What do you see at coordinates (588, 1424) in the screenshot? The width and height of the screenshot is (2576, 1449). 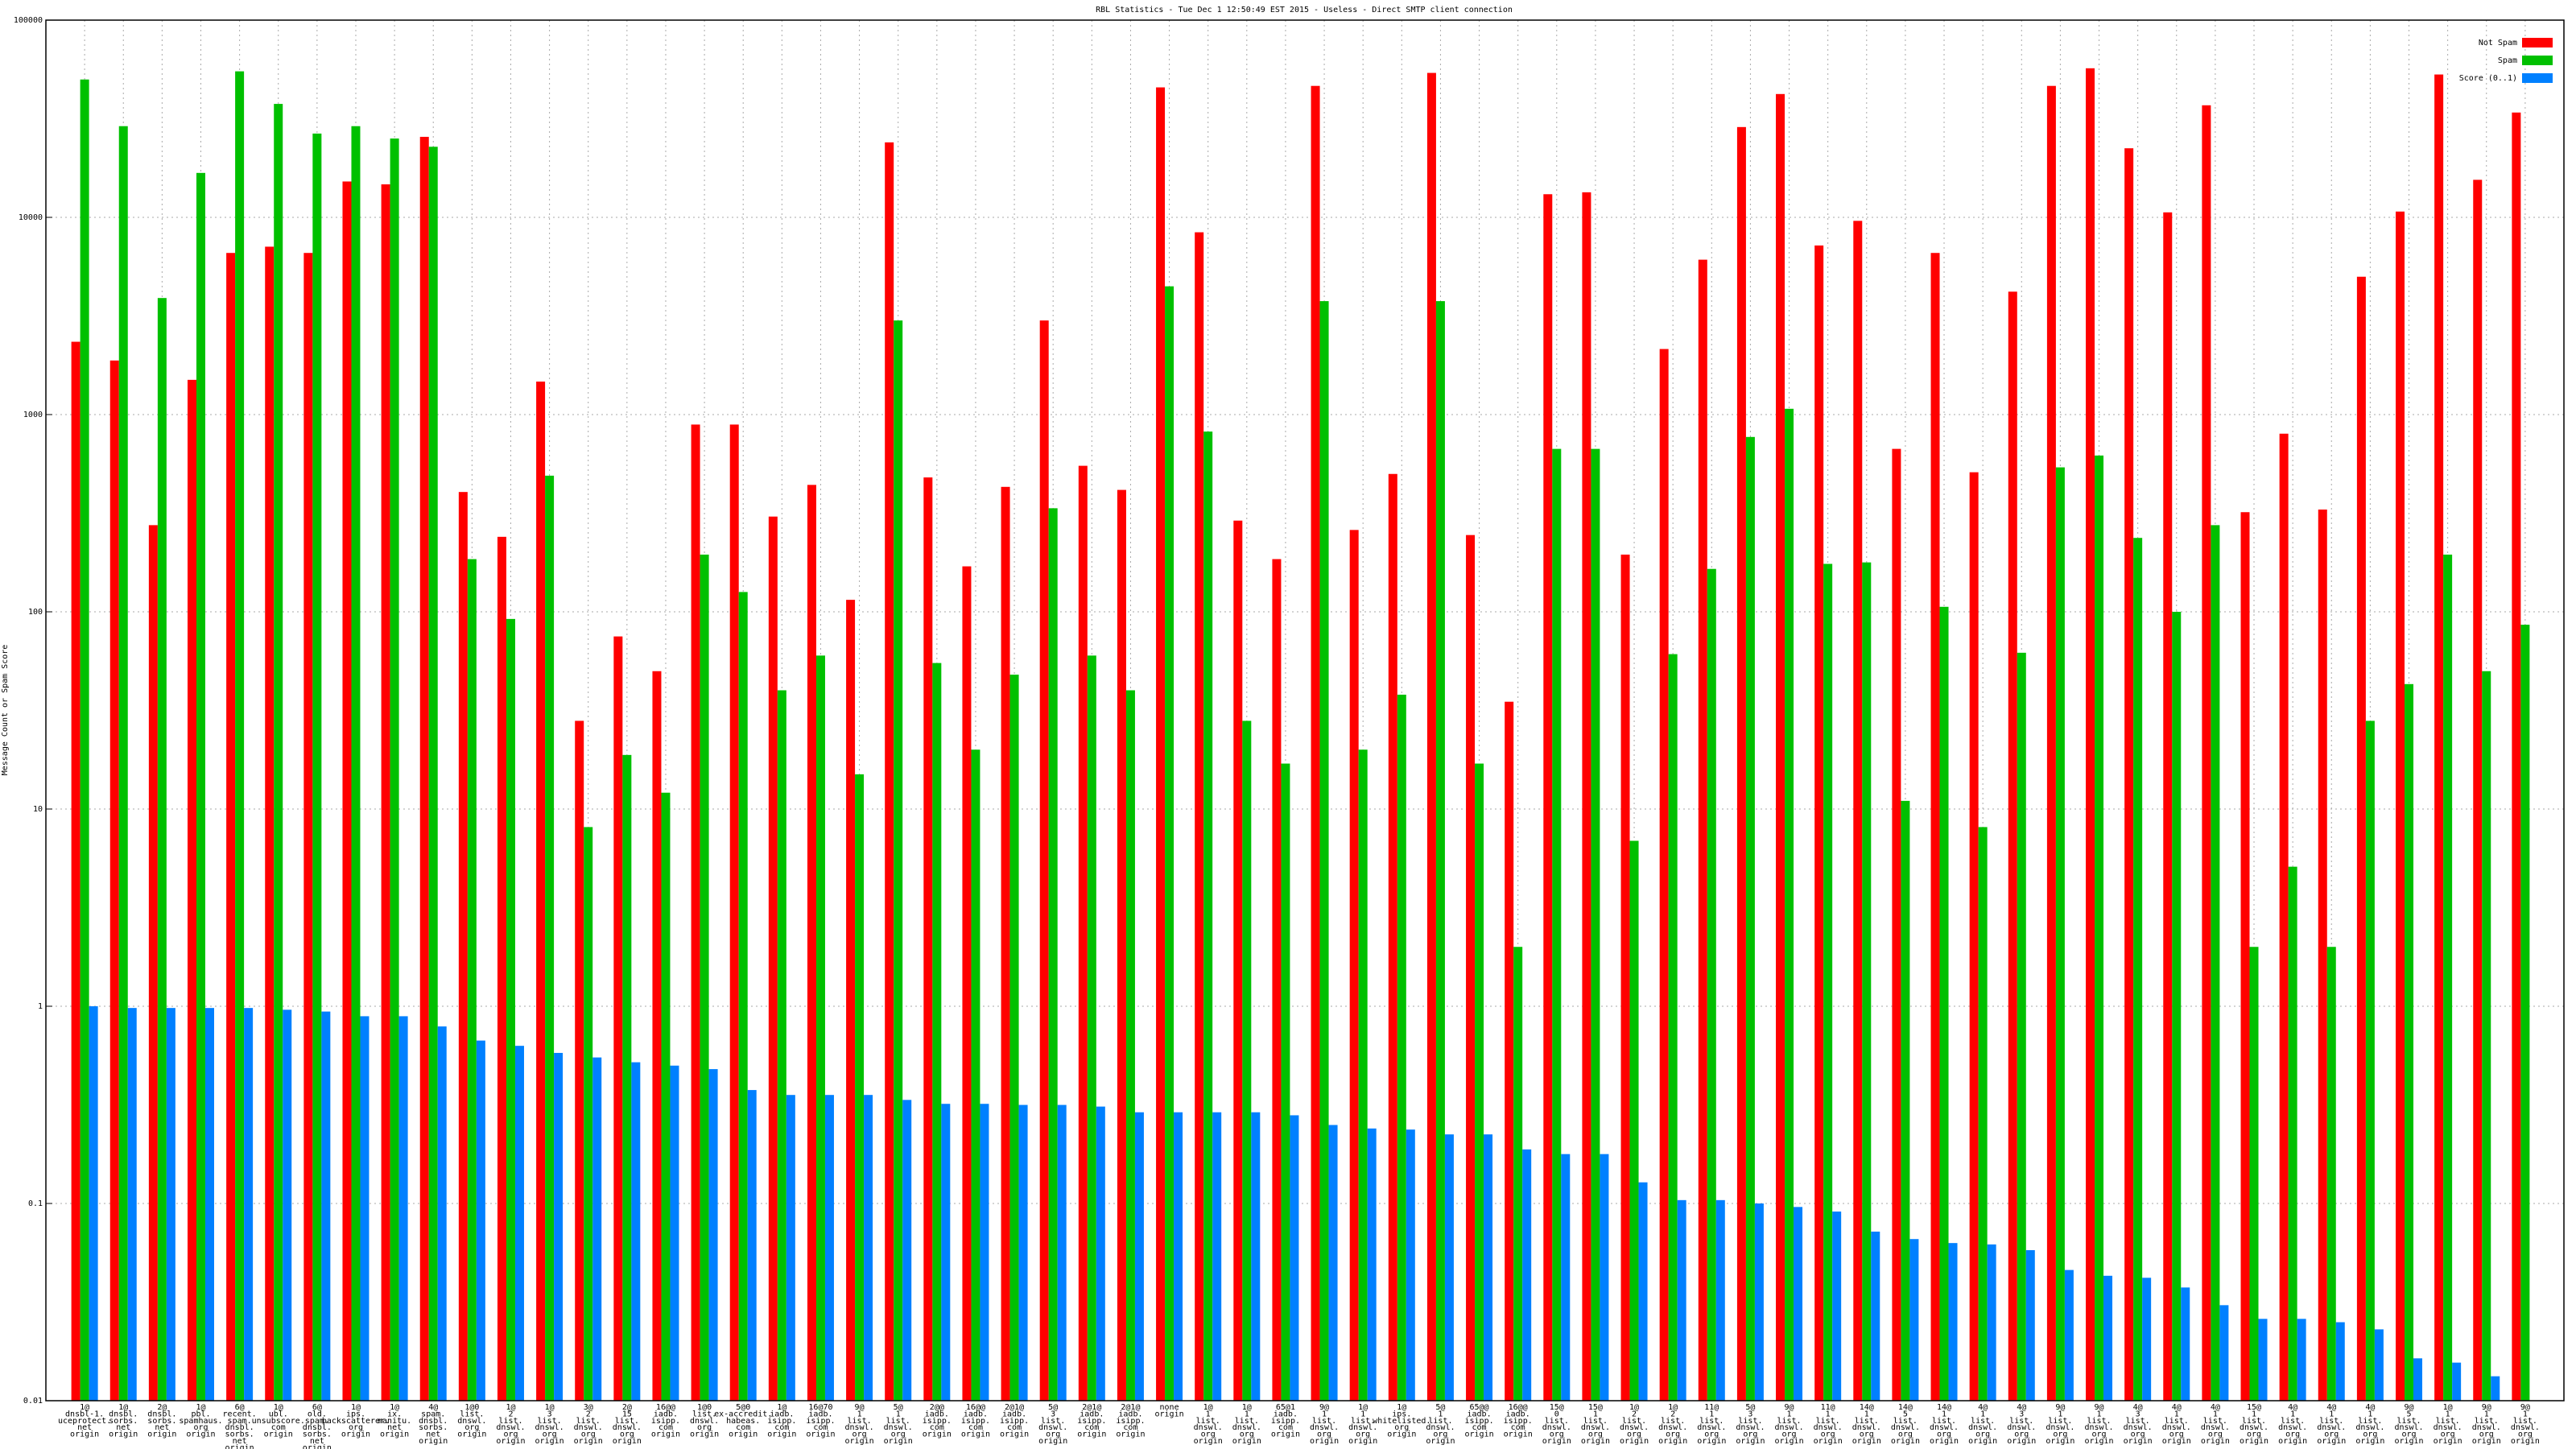 I see `x-tick-label: 3@ 2 list. dnswl. org origin` at bounding box center [588, 1424].